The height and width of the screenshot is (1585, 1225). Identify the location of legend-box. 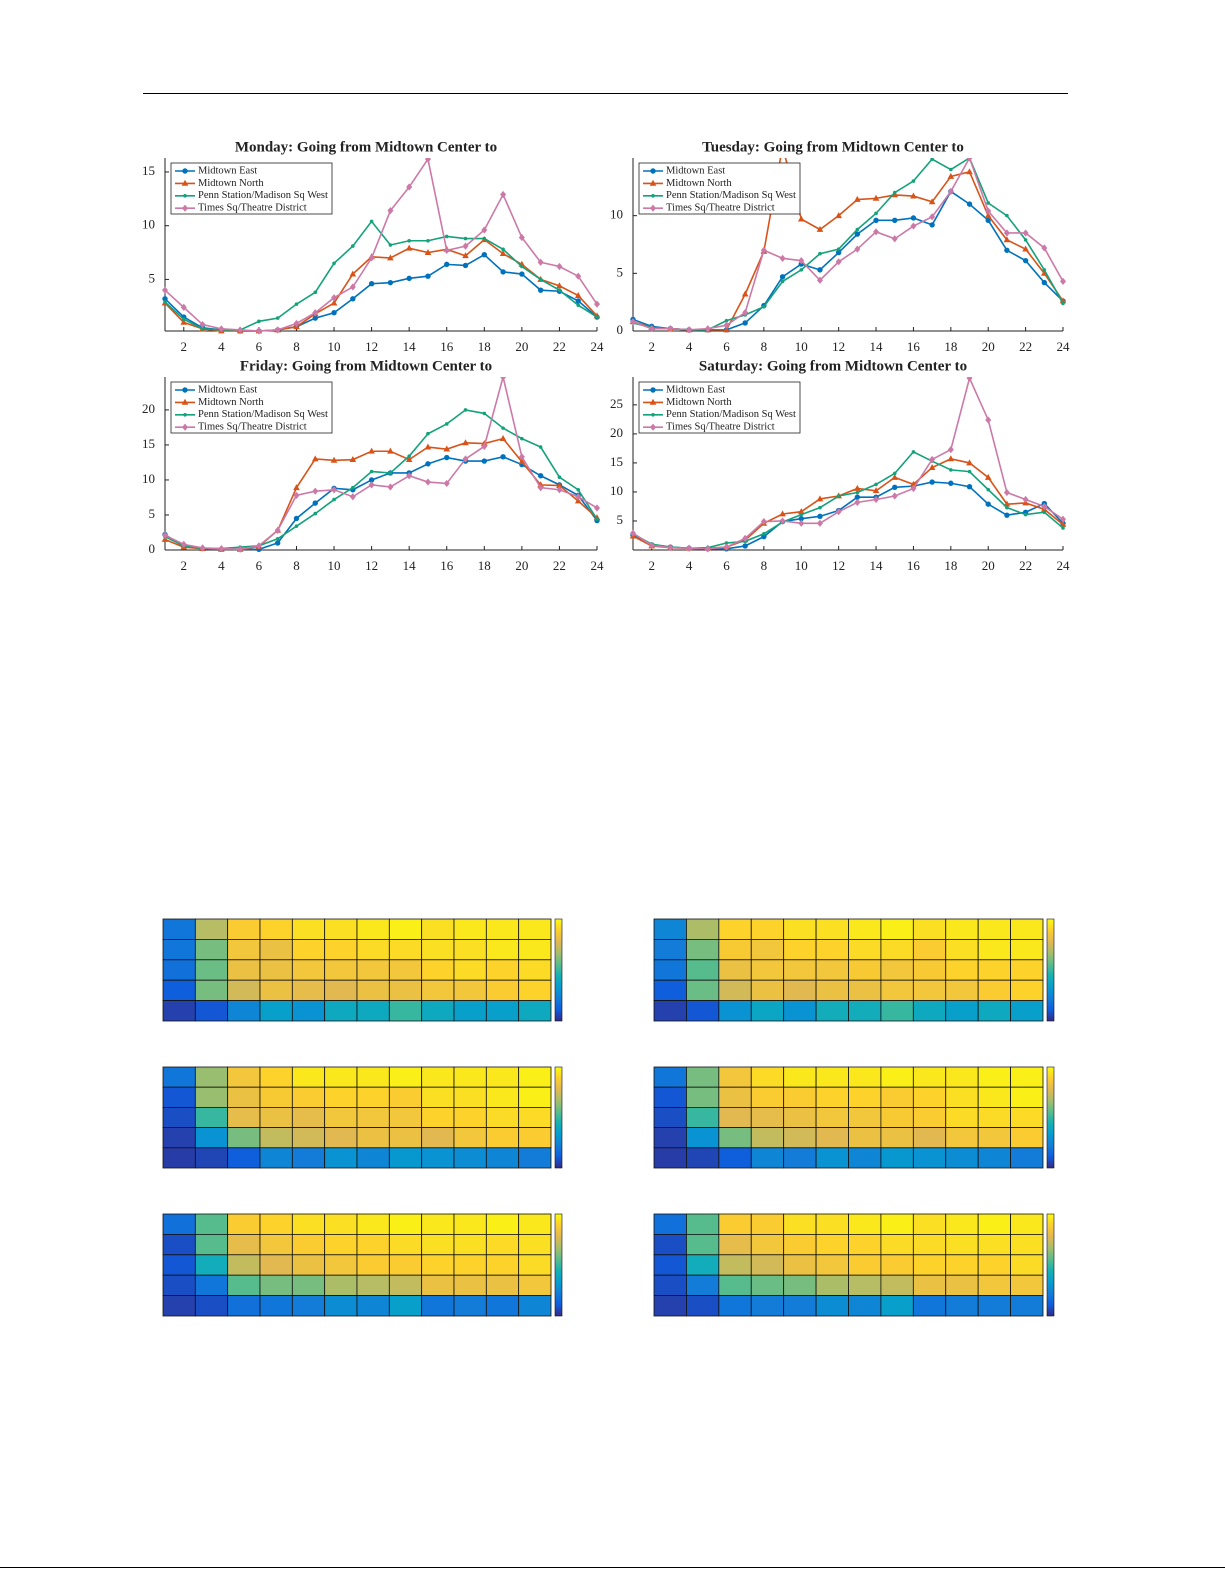
(251, 188).